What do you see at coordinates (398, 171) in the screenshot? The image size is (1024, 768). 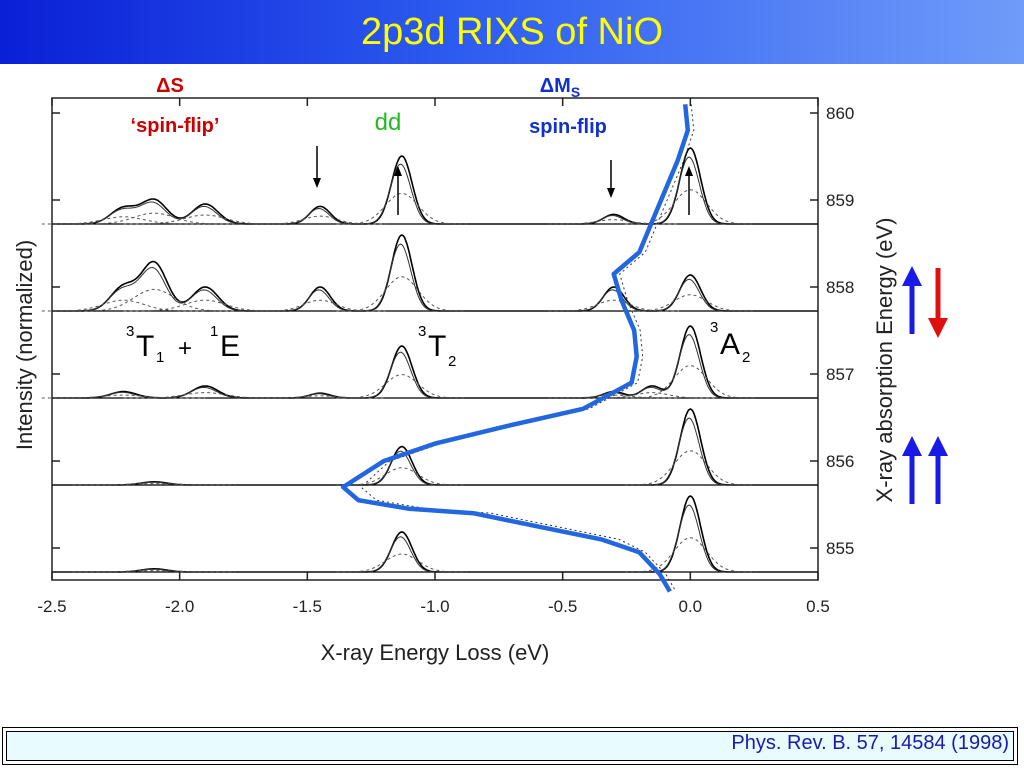 I see `up-arrow-dd-head` at bounding box center [398, 171].